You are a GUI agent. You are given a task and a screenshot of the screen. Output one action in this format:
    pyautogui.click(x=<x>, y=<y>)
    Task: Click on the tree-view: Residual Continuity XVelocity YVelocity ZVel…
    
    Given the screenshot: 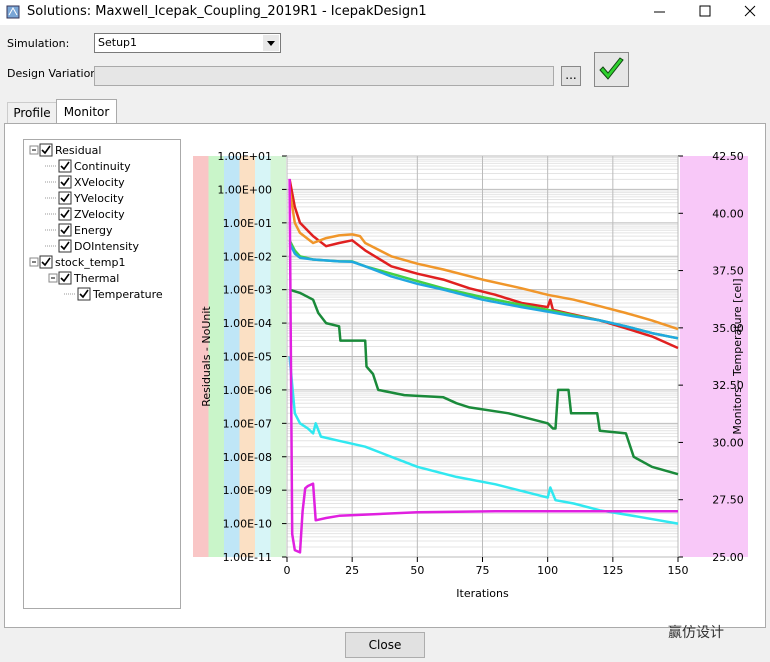 What is the action you would take?
    pyautogui.click(x=102, y=374)
    